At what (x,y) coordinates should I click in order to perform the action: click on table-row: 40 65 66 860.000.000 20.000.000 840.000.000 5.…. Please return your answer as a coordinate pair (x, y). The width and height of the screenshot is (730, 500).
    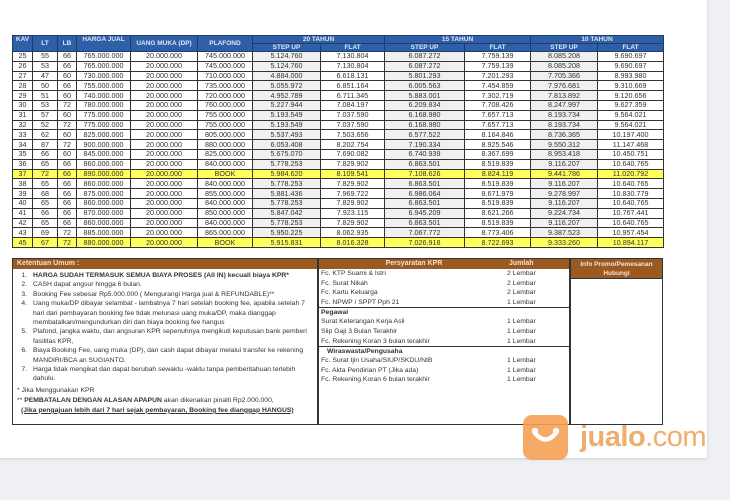
    Looking at the image, I should click on (338, 203).